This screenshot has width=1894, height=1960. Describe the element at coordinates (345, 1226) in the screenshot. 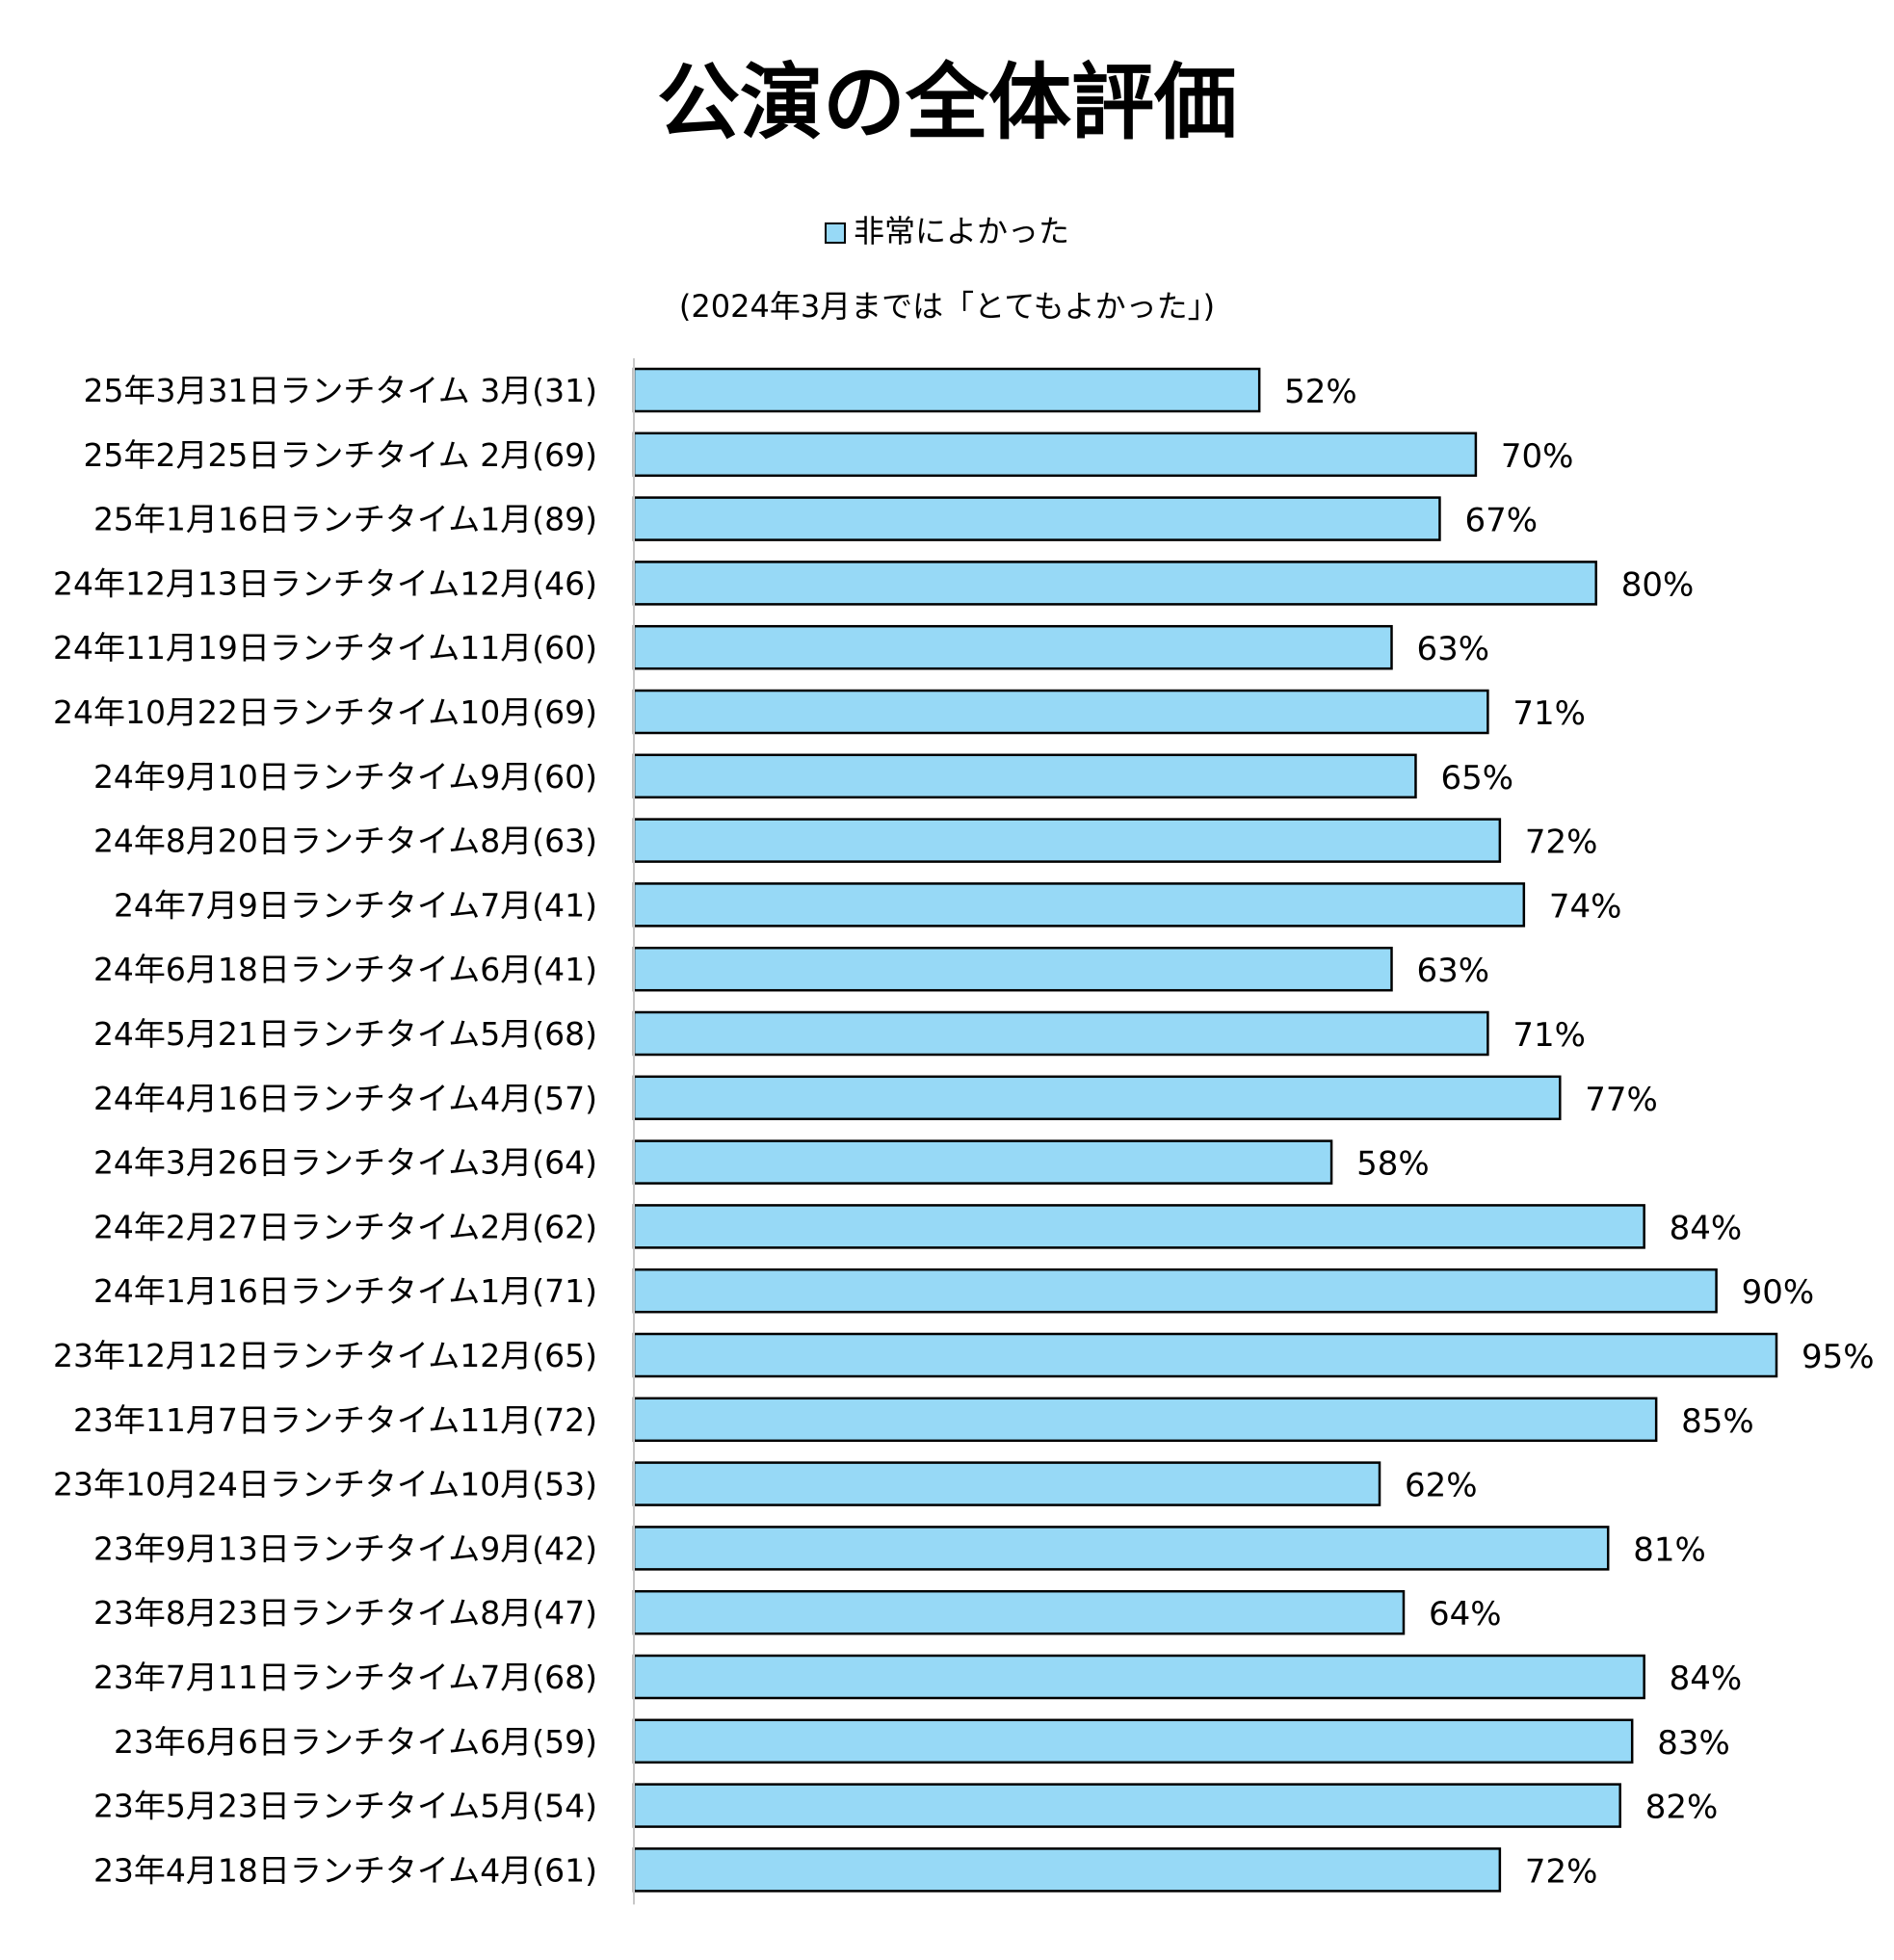

I see `category-label: 24年2月27日ランチタイム2月(62)` at that location.